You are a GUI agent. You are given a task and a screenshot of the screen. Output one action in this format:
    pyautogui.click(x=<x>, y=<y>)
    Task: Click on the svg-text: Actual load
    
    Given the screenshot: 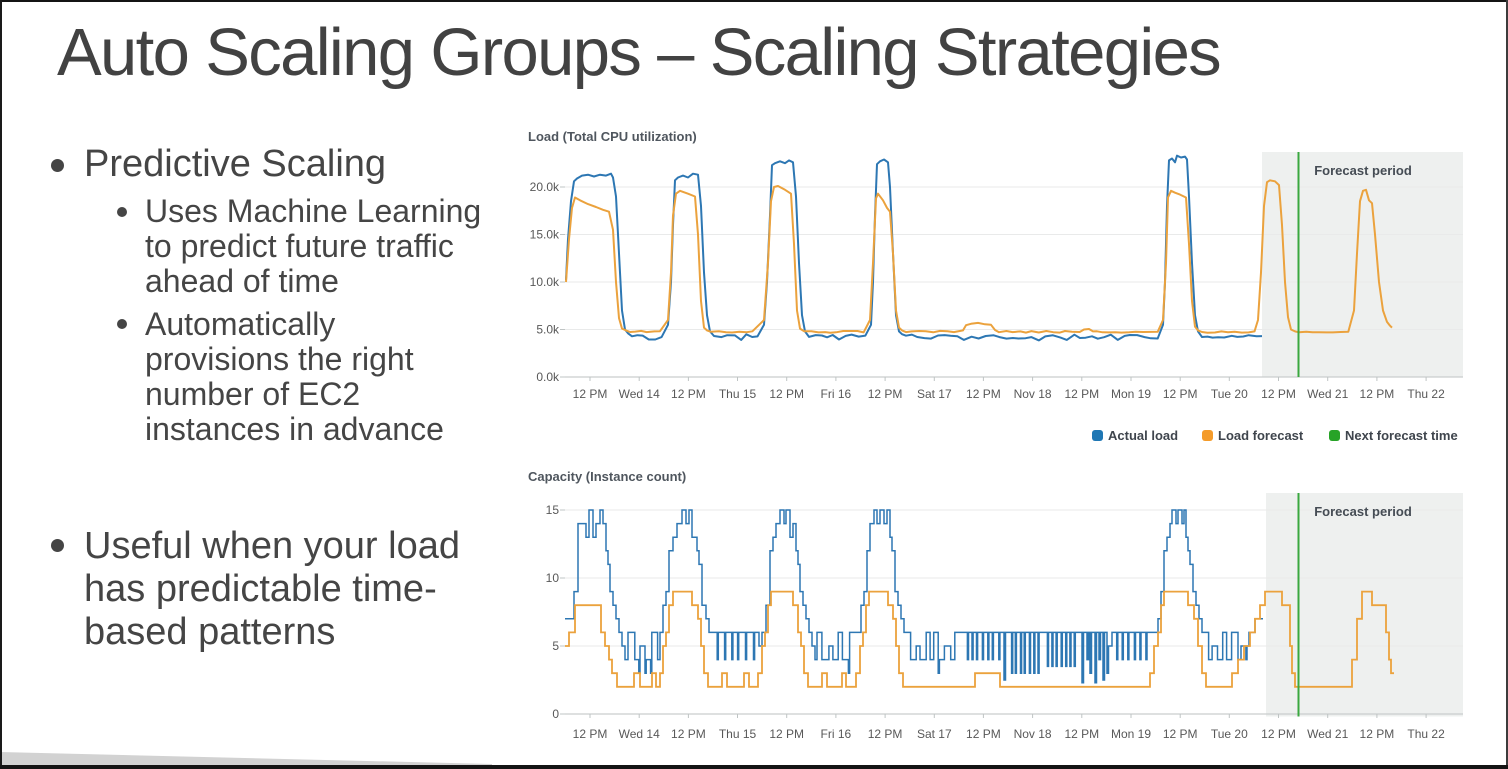 What is the action you would take?
    pyautogui.click(x=1143, y=435)
    